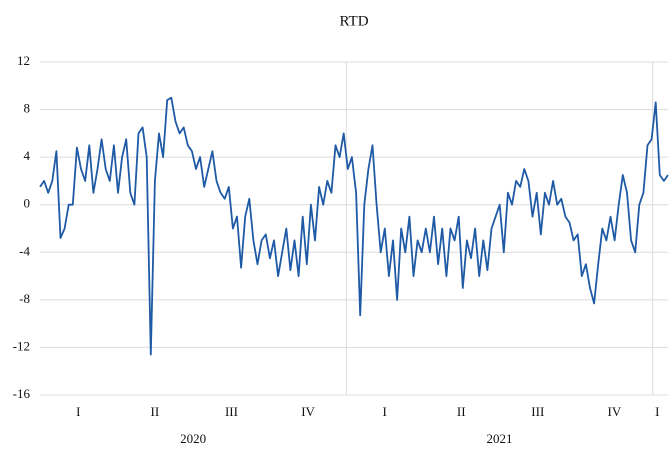 This screenshot has height=450, width=669. What do you see at coordinates (23, 60) in the screenshot?
I see `y-tick-label: 12` at bounding box center [23, 60].